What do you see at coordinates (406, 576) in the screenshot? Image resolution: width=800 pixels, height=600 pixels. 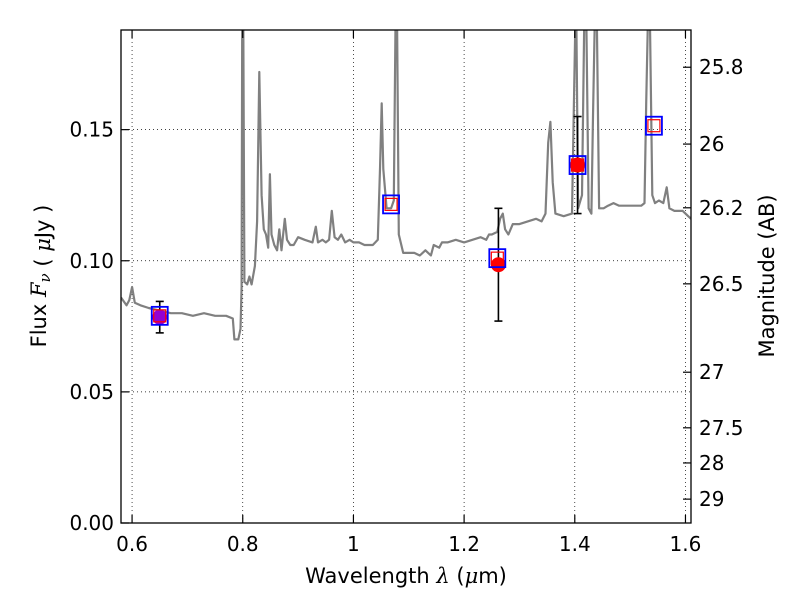 I see `x-axis-label: Wavelength λ (μm)` at bounding box center [406, 576].